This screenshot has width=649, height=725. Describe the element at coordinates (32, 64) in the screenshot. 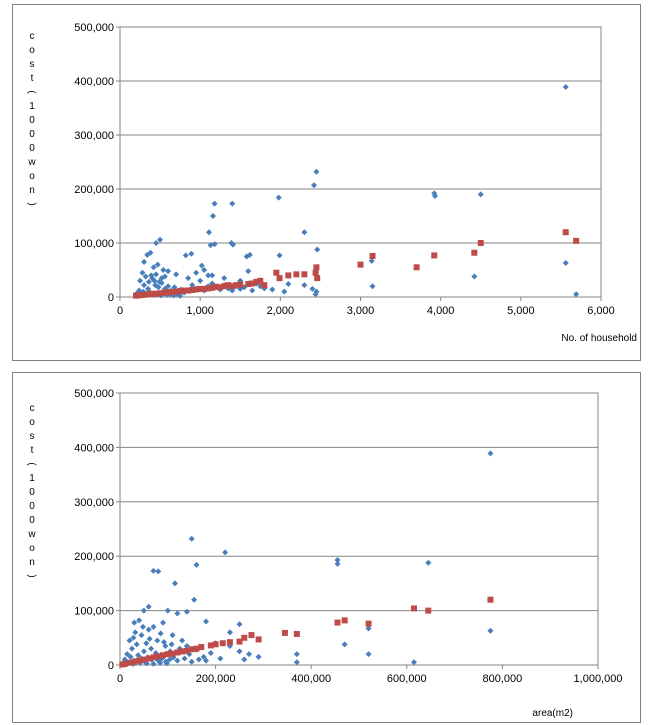

I see `y-axis-label-char: s` at that location.